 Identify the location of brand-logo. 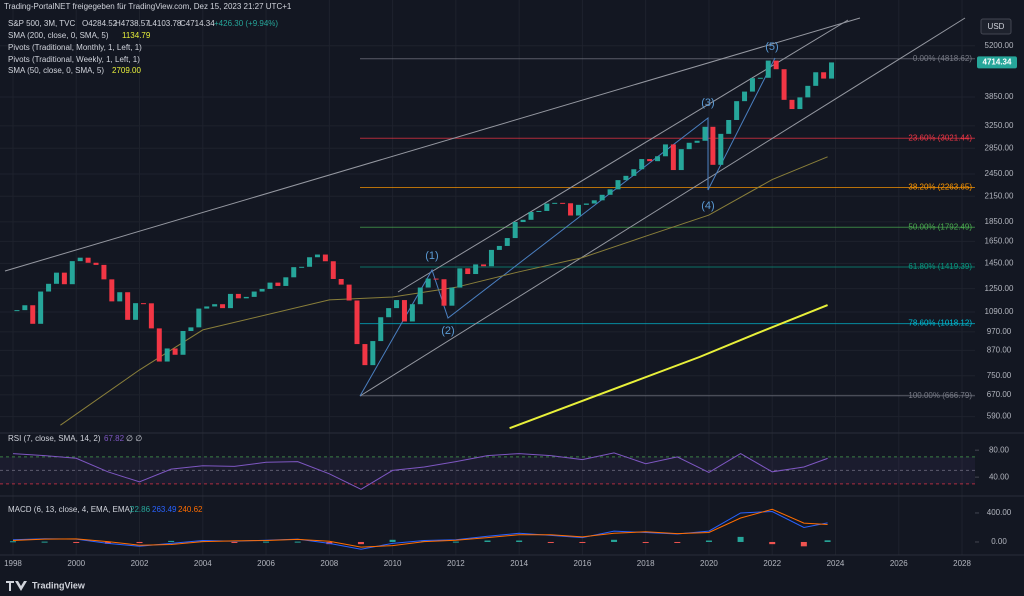
(16, 586).